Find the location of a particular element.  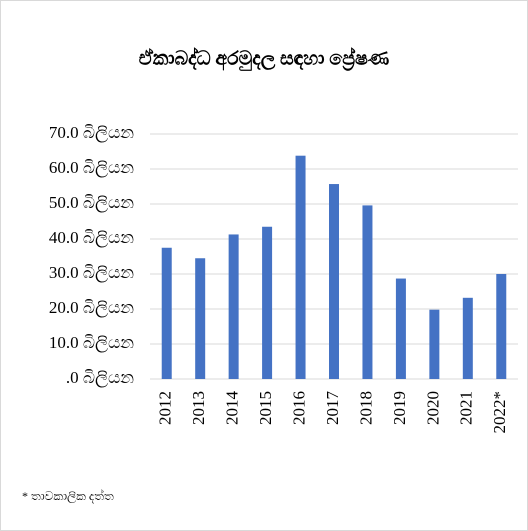

y-tick-label: .0 බිලියන is located at coordinates (100, 378).